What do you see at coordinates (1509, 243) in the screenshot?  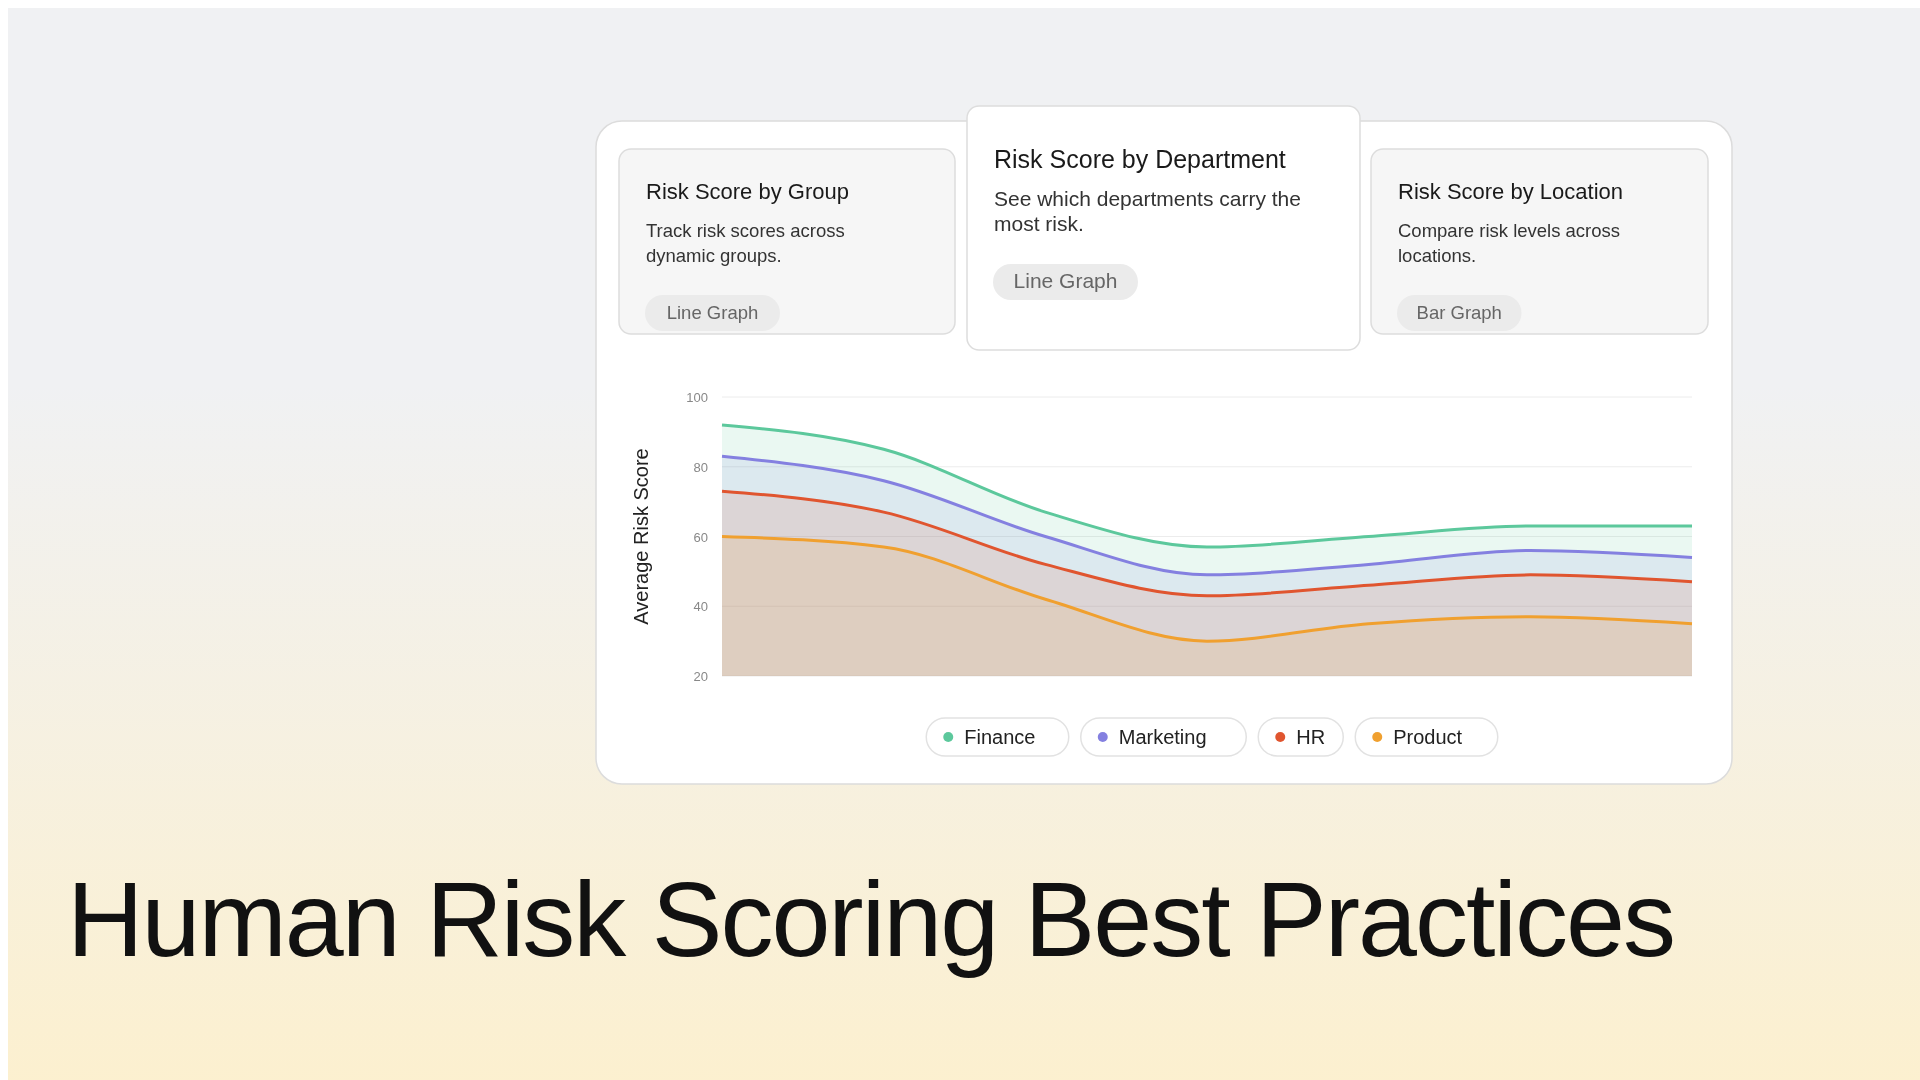 I see `text: Compare risk levels across locations.` at bounding box center [1509, 243].